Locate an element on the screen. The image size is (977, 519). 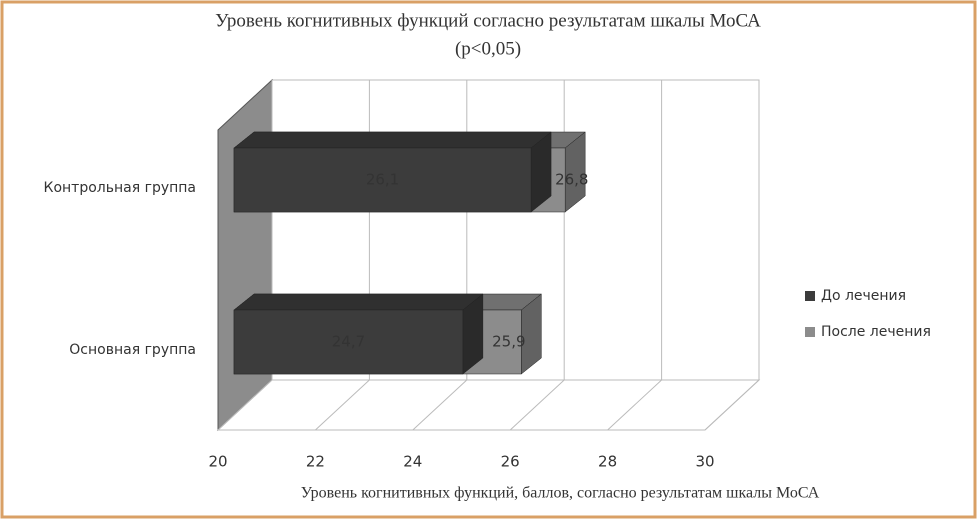
chart-subtitle: (p<0,05) is located at coordinates (488, 48).